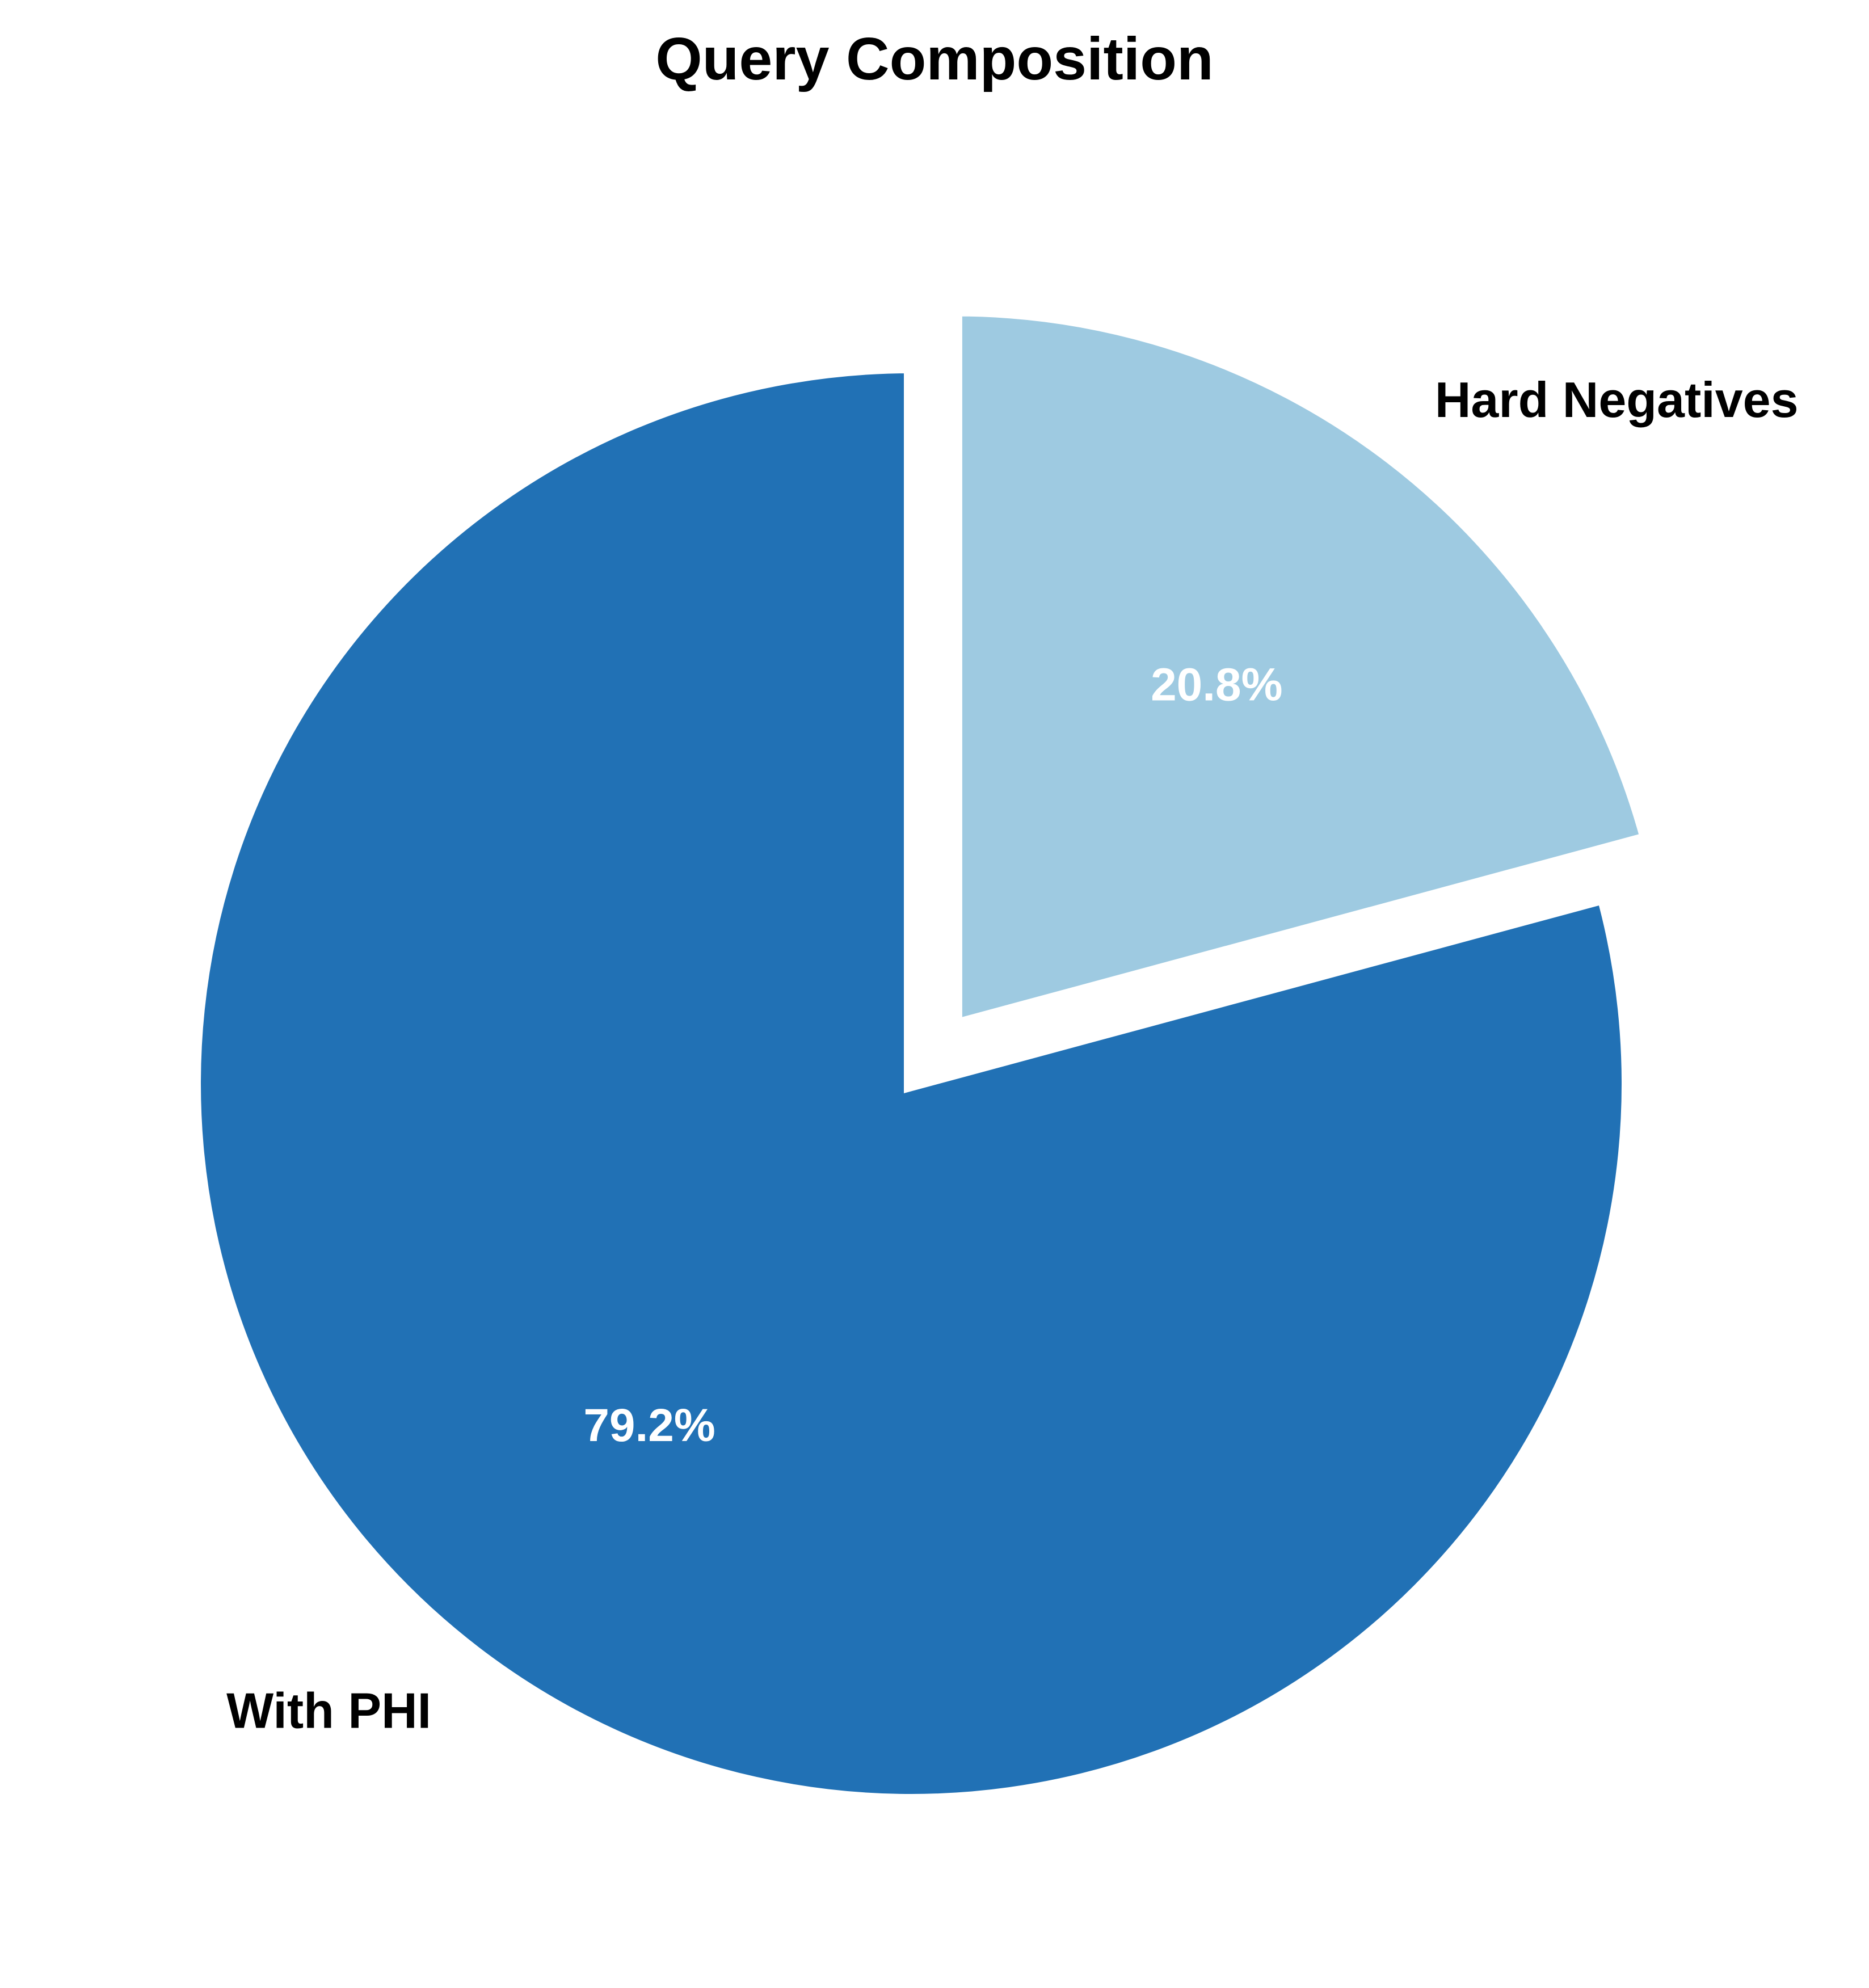 The image size is (1869, 1988). Describe the element at coordinates (1302, 669) in the screenshot. I see `pie-slice-hard-negatives` at that location.